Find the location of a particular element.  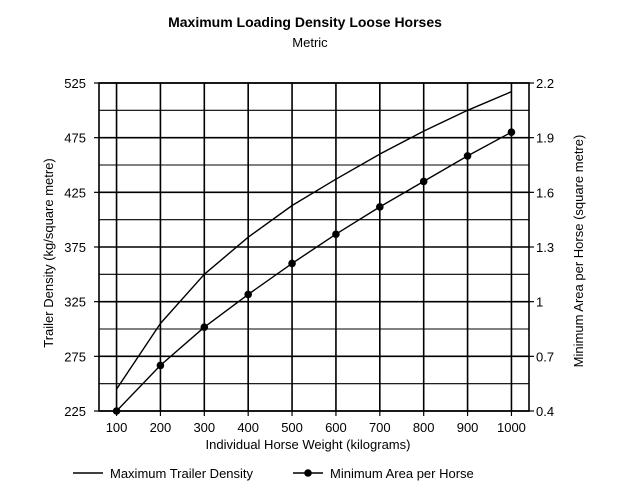

x-tick-label: 400 is located at coordinates (248, 427).